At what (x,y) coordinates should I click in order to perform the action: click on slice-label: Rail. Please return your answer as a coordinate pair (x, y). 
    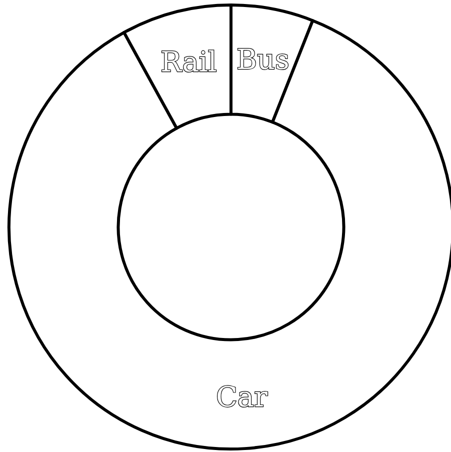
    Looking at the image, I should click on (188, 61).